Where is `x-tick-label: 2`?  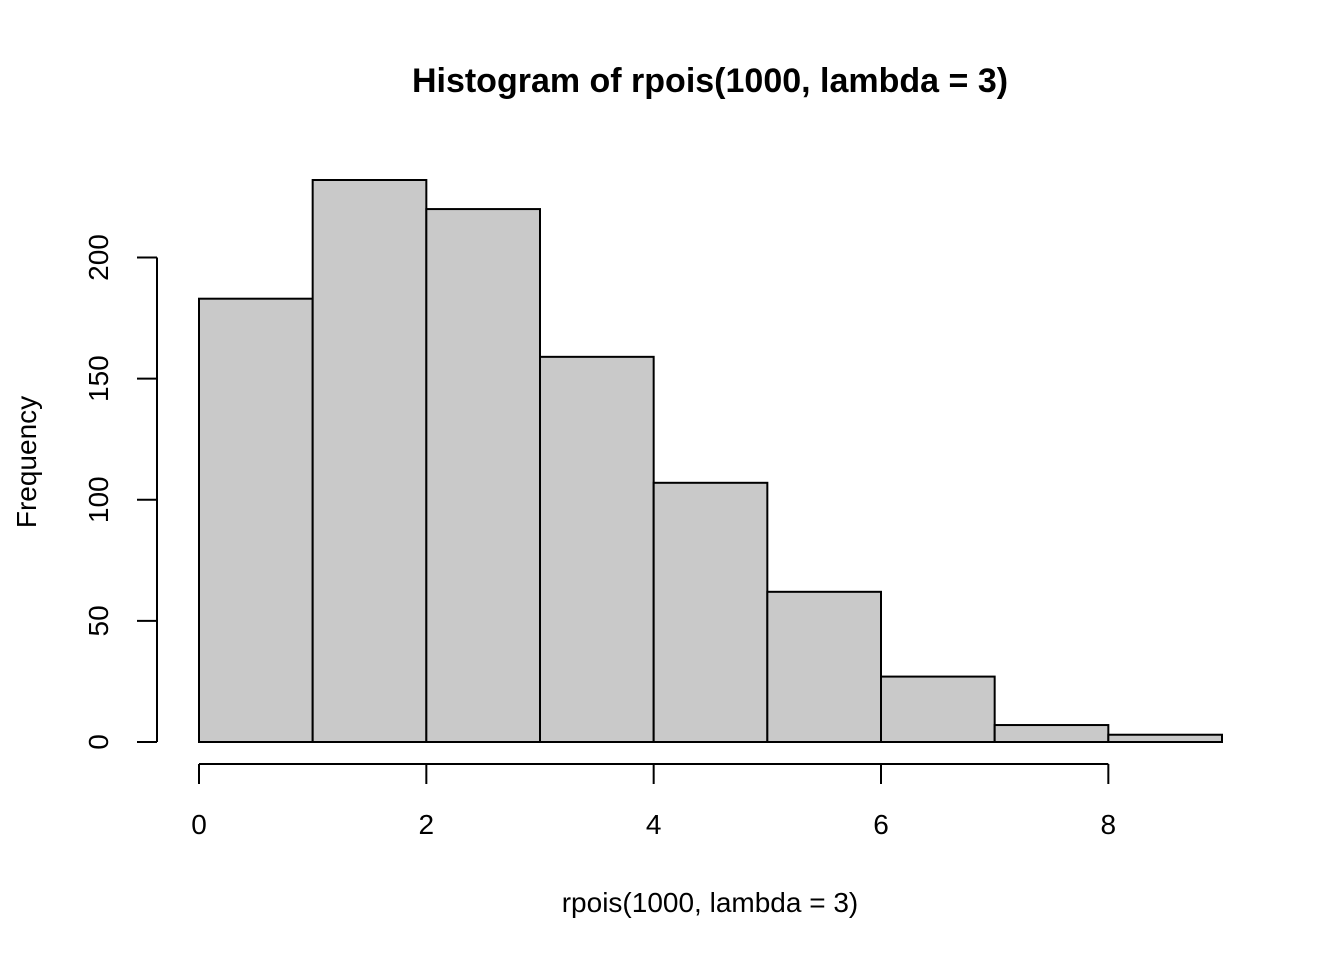 x-tick-label: 2 is located at coordinates (427, 824).